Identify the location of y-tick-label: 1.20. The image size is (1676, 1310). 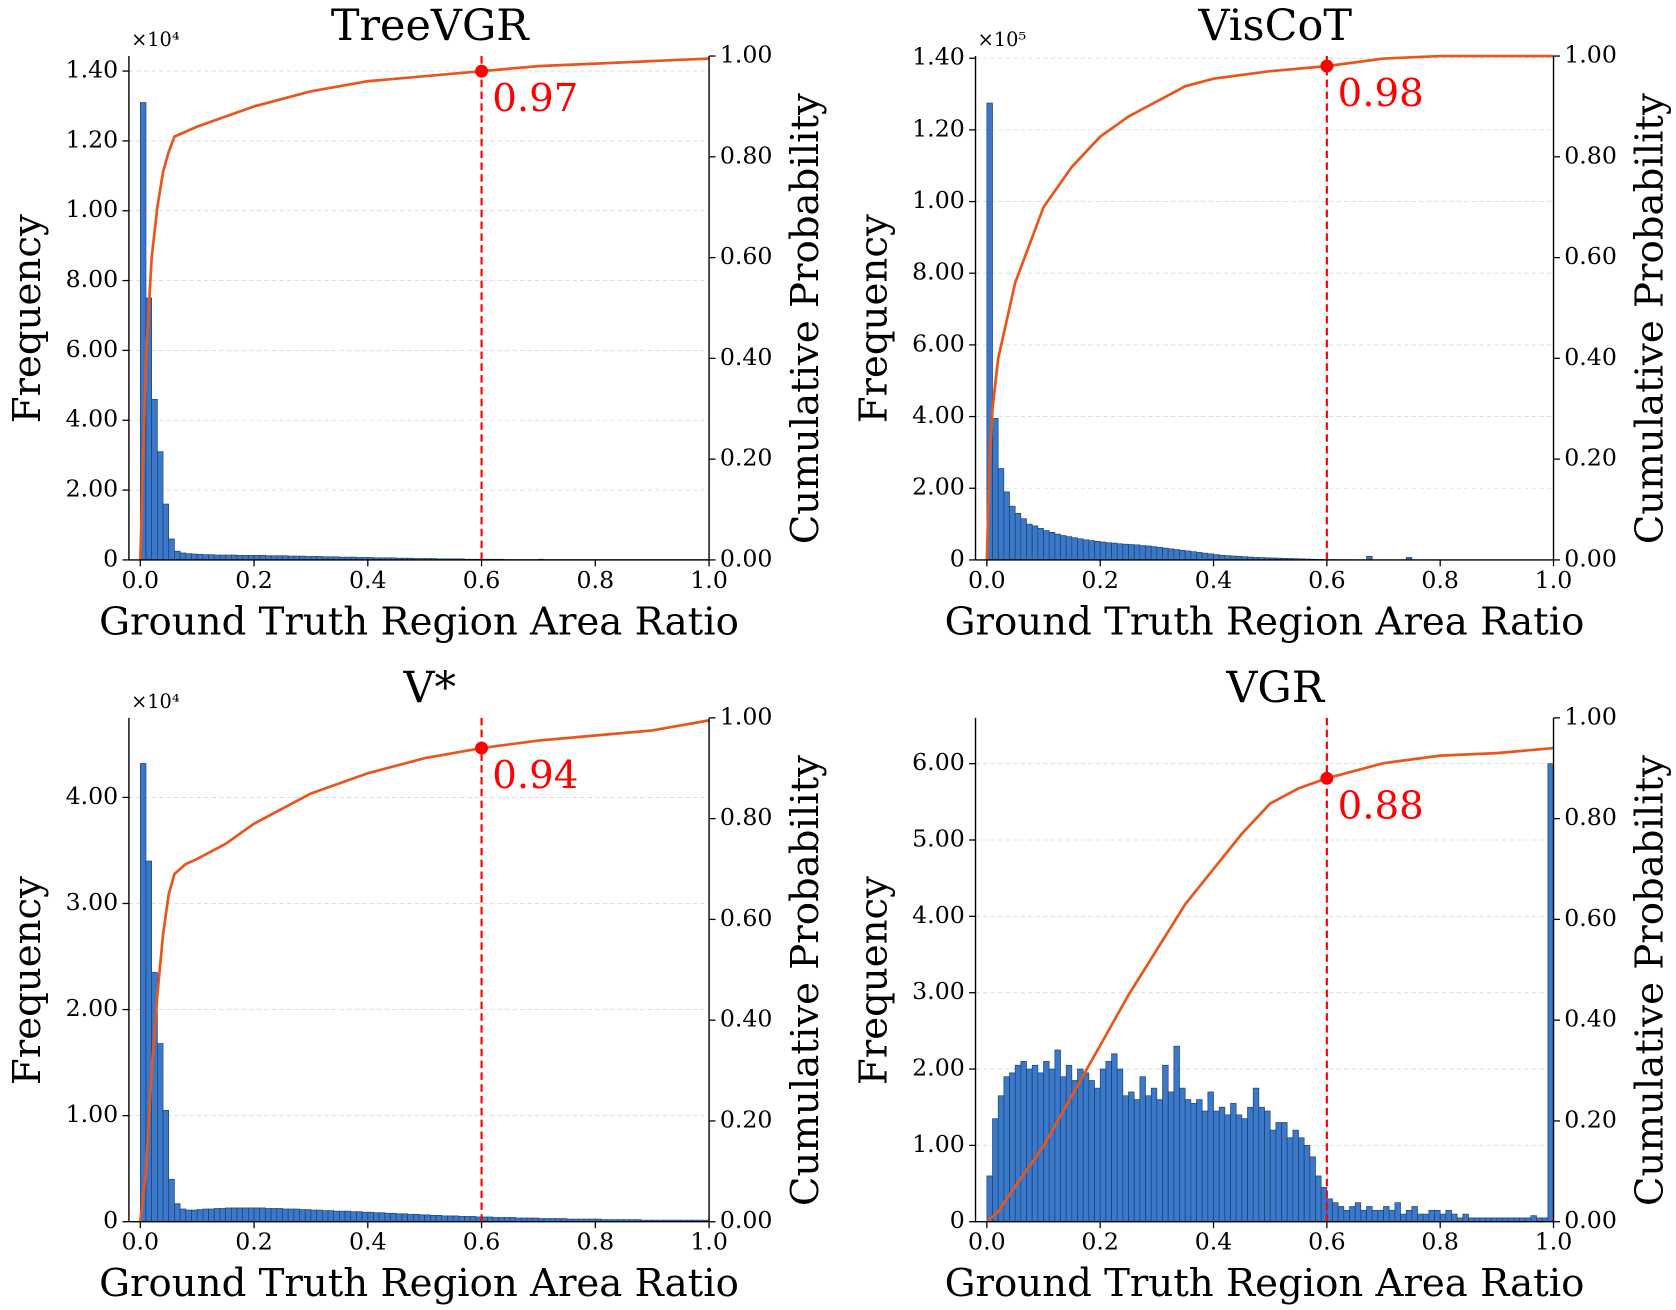
(938, 128).